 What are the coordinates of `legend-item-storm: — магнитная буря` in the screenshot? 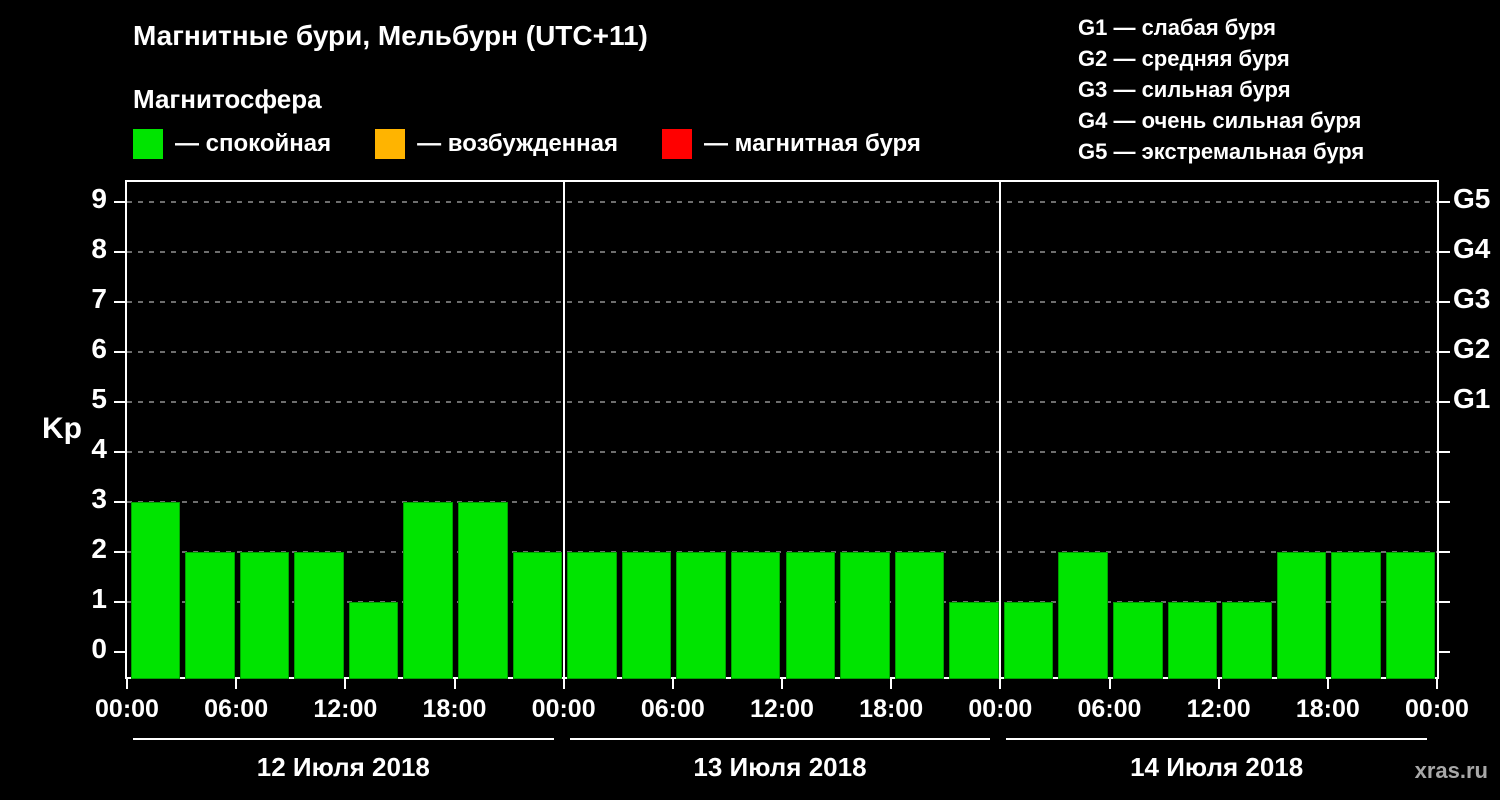 It's located at (791, 144).